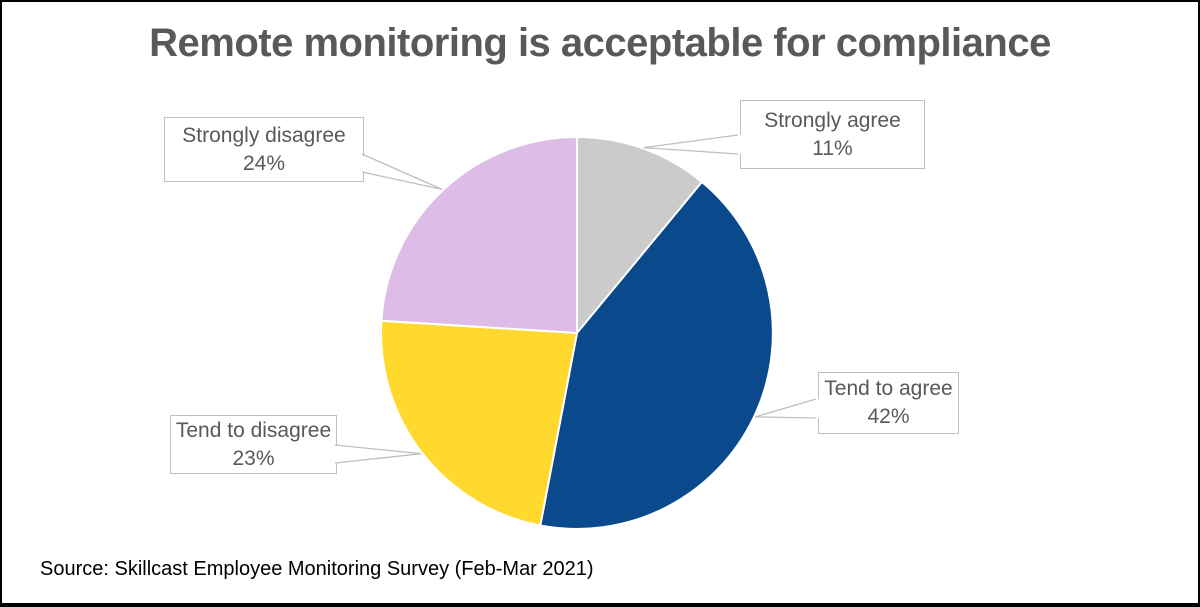  What do you see at coordinates (832, 134) in the screenshot?
I see `callout-strongly-agree: Strongly agree 11%` at bounding box center [832, 134].